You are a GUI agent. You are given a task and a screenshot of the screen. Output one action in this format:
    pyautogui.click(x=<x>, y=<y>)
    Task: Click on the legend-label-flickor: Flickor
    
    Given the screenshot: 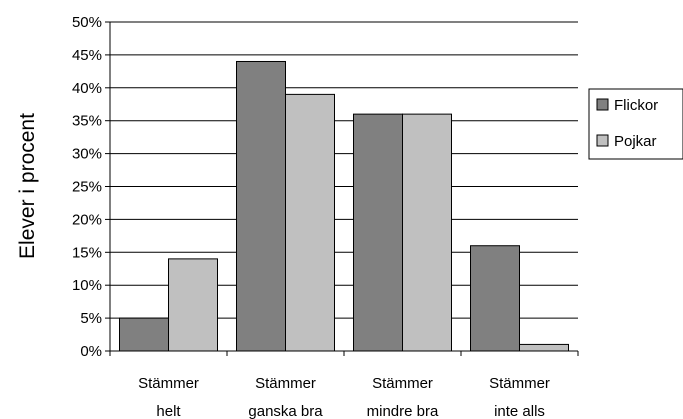 What is the action you would take?
    pyautogui.click(x=636, y=105)
    